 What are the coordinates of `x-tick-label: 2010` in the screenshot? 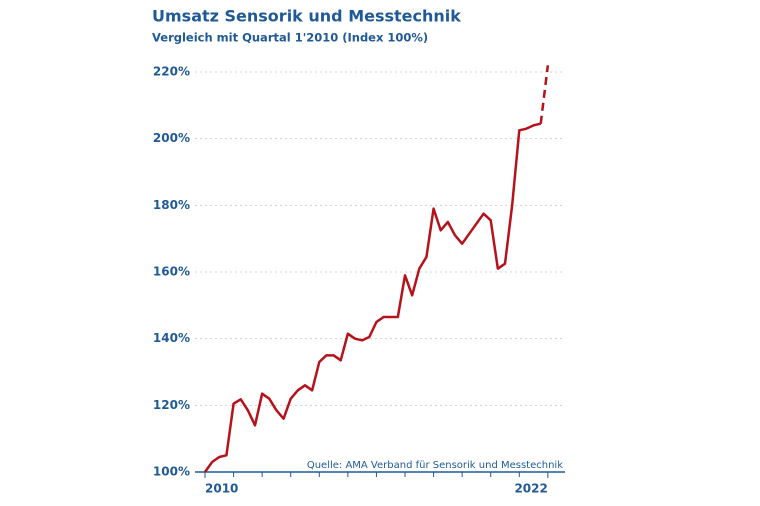 It's located at (221, 489).